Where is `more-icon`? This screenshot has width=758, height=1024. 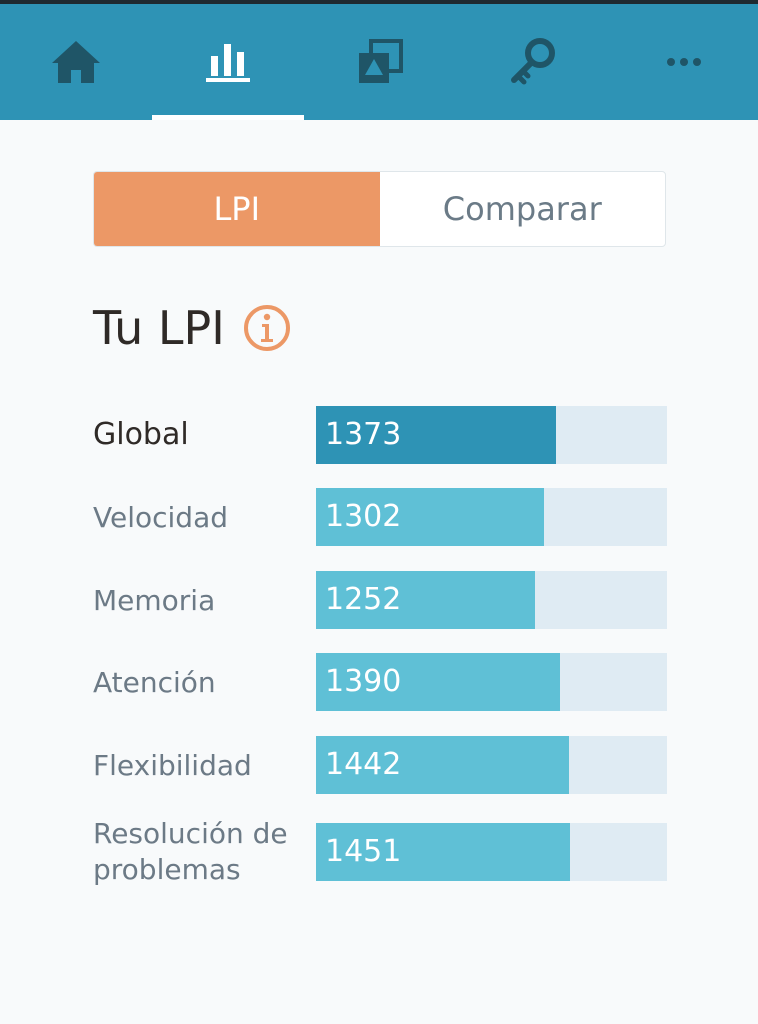
more-icon is located at coordinates (684, 62).